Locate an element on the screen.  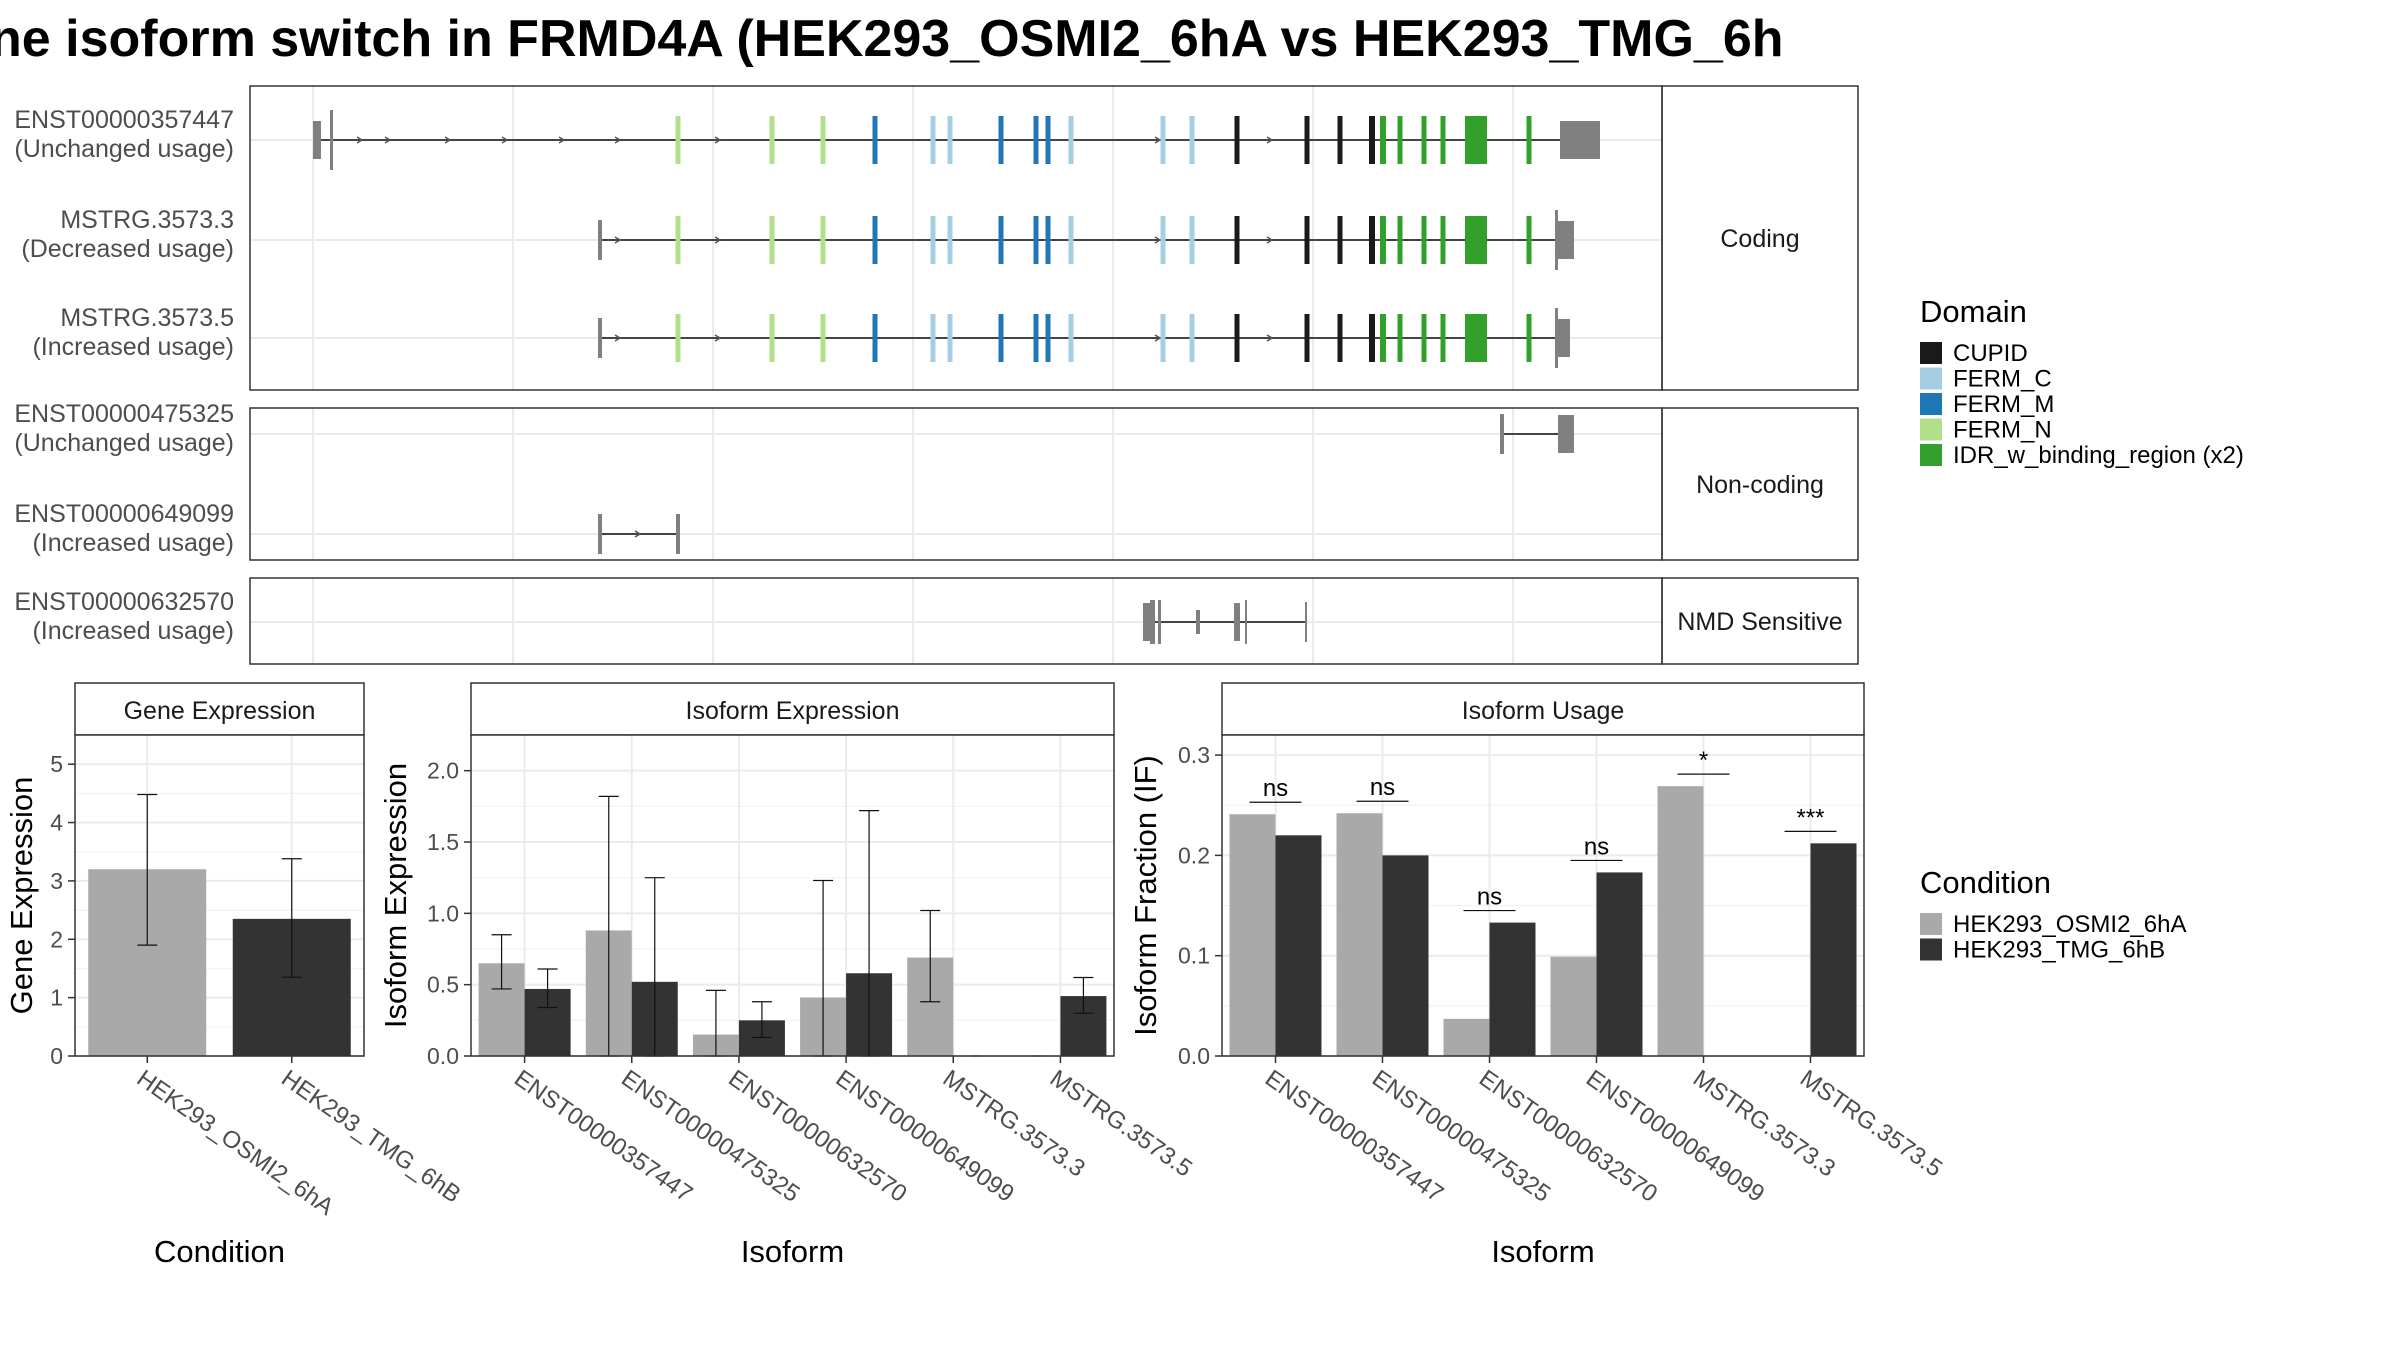
legend-key-FERM_C is located at coordinates (1931, 378).